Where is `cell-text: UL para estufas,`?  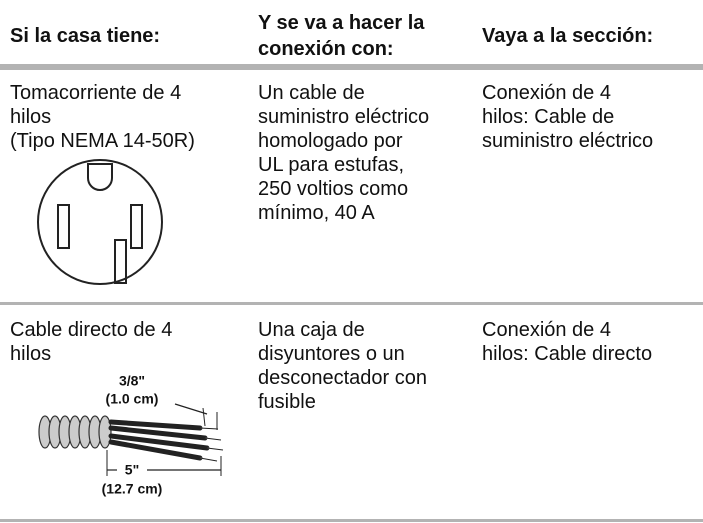
cell-text: UL para estufas, is located at coordinates (331, 165).